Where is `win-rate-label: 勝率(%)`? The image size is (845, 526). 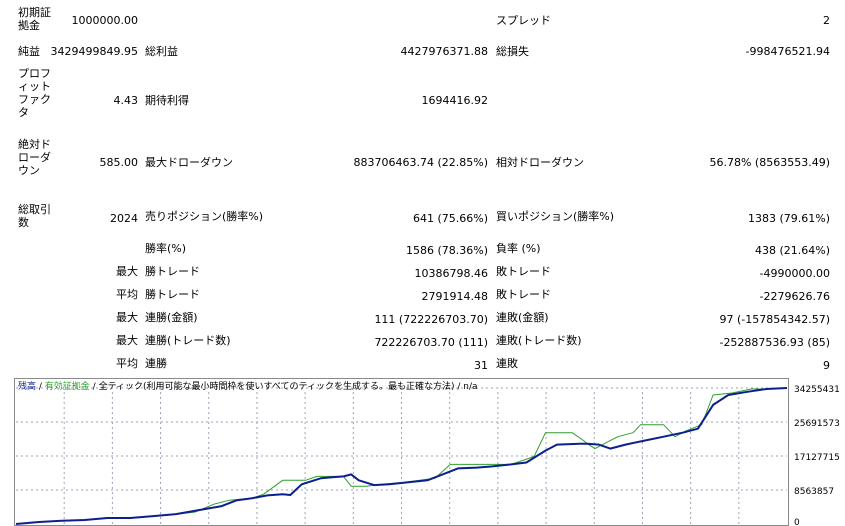
win-rate-label: 勝率(%) is located at coordinates (166, 248).